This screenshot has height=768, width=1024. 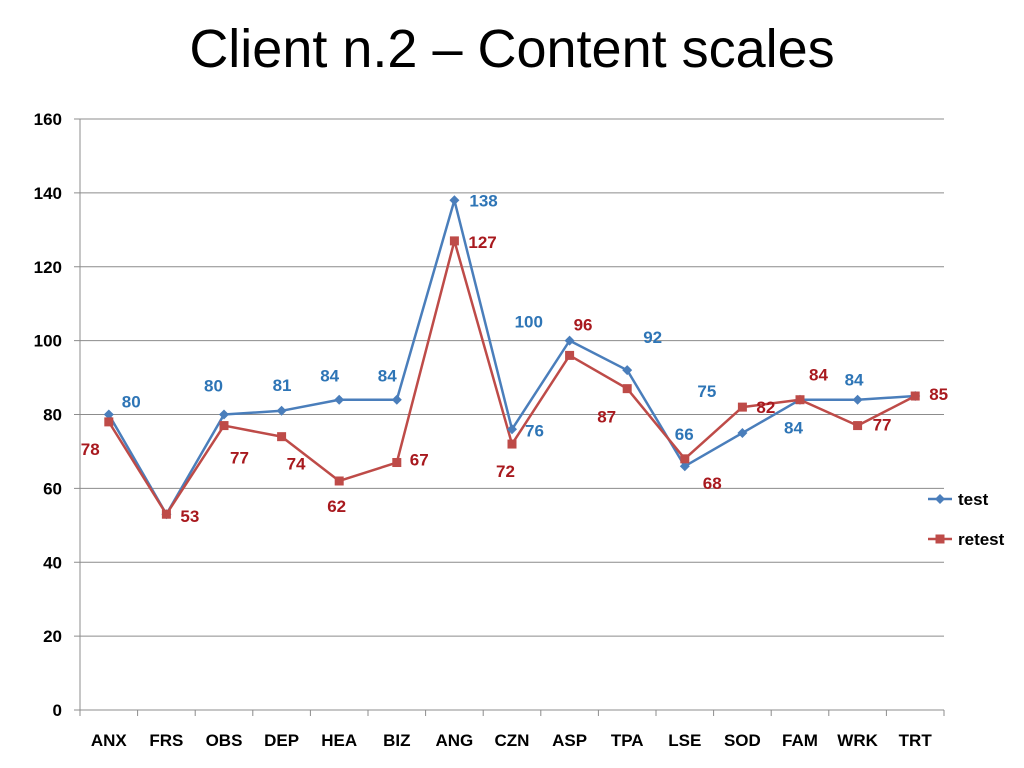 I want to click on x-tick-label: TPA, so click(x=627, y=740).